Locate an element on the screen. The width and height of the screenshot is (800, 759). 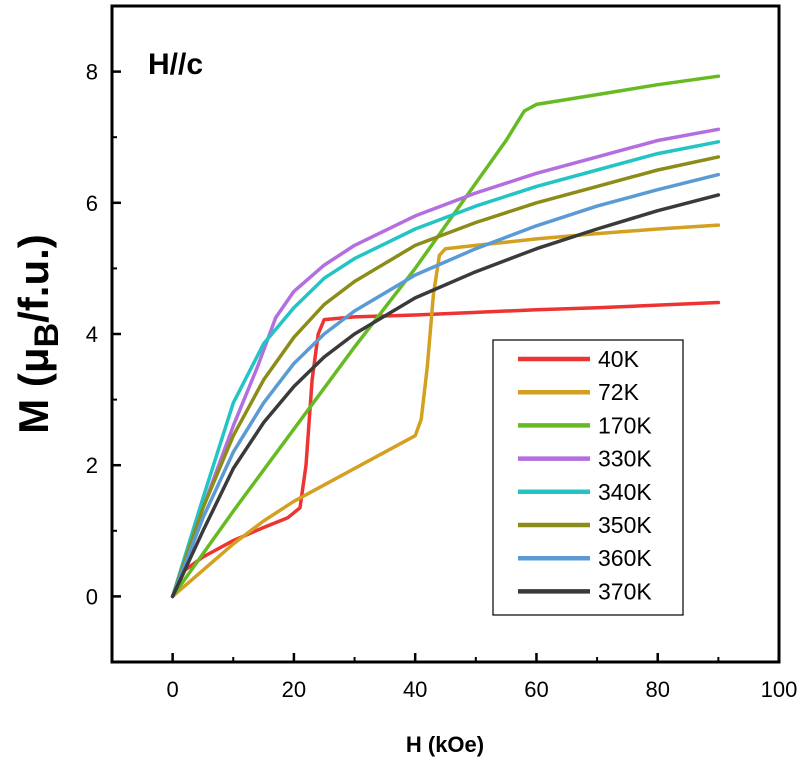
y-tick-label: 8 is located at coordinates (92, 72).